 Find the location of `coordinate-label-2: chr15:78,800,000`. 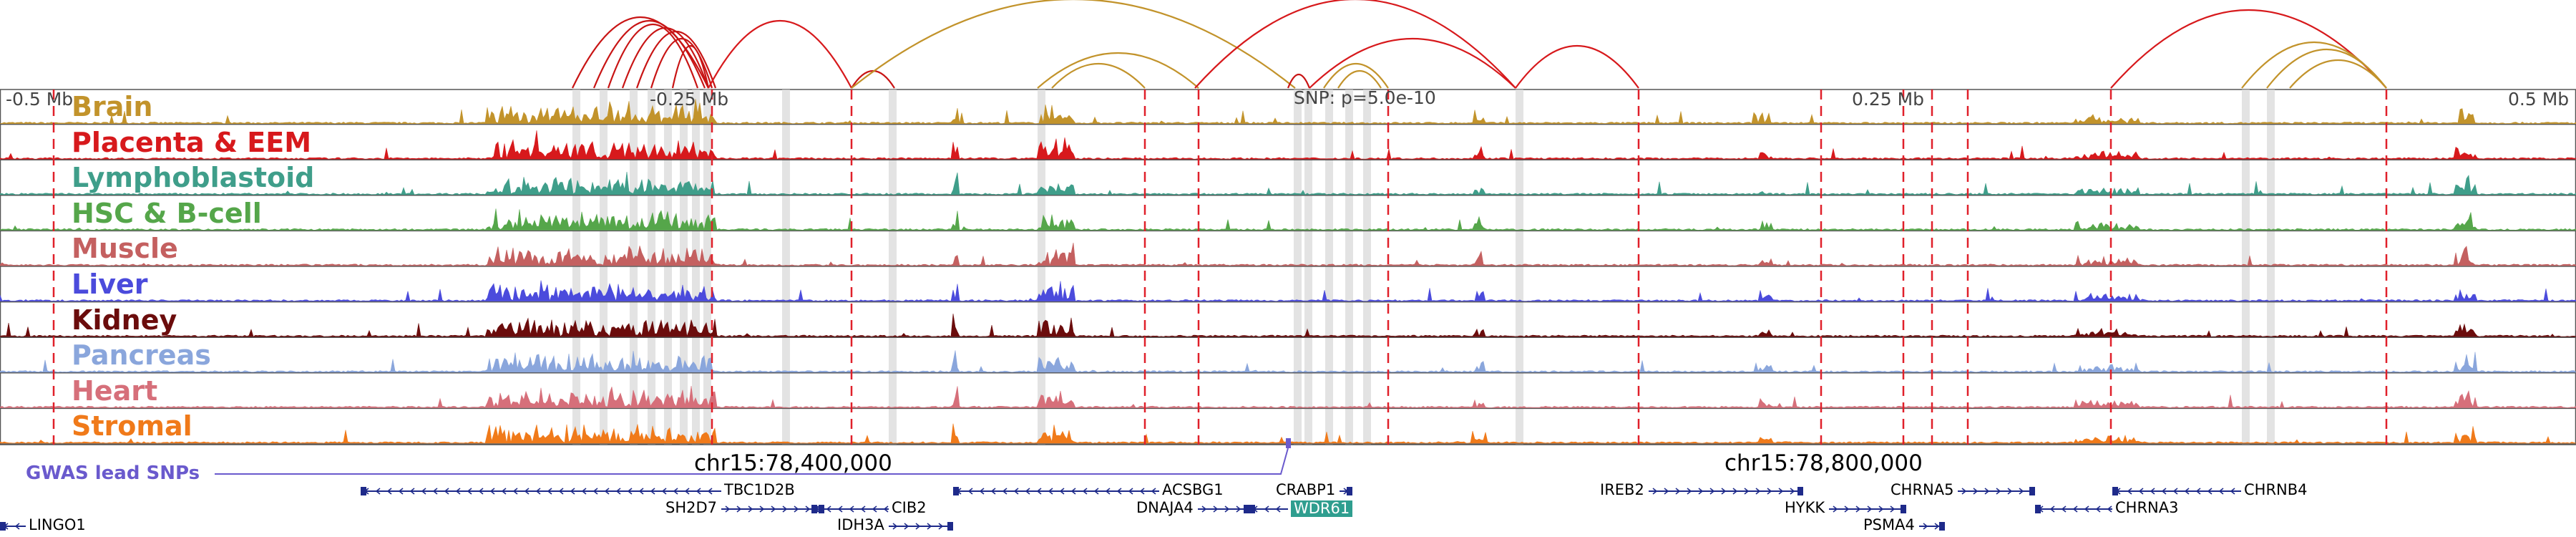

coordinate-label-2: chr15:78,800,000 is located at coordinates (1823, 463).